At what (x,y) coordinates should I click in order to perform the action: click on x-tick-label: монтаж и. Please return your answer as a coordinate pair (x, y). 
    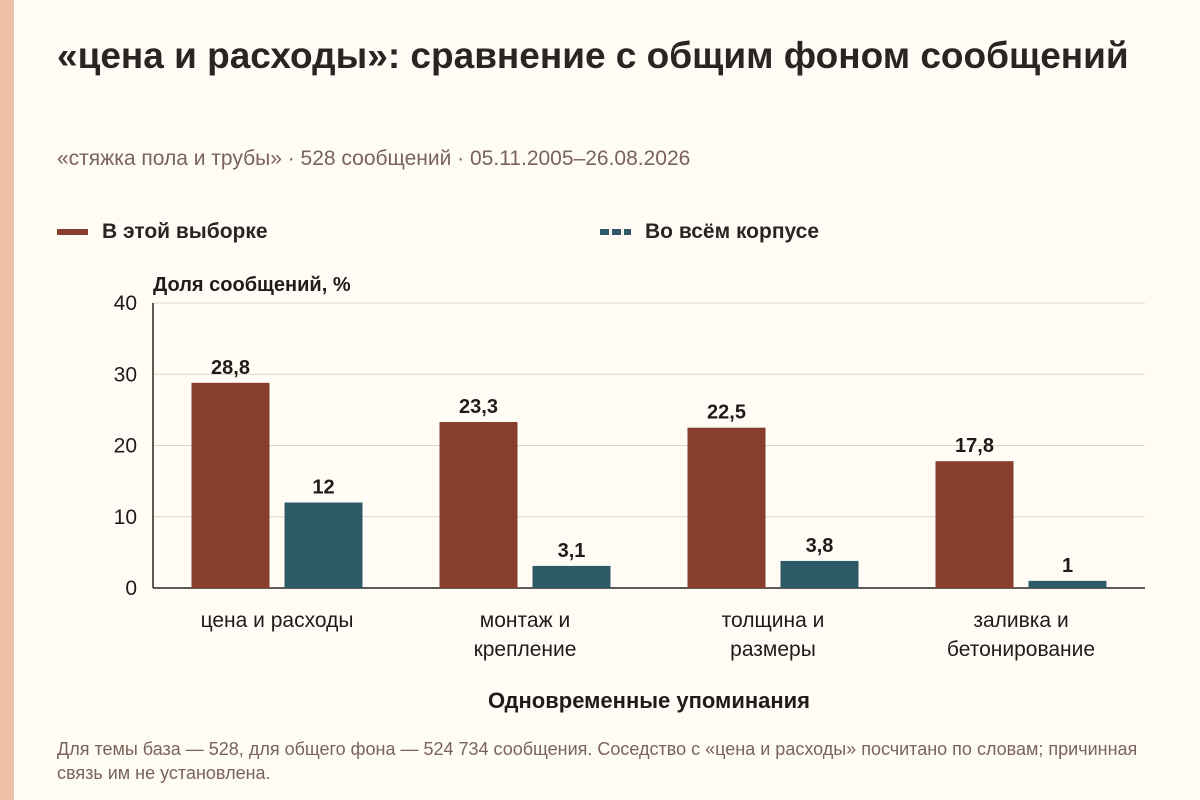
    Looking at the image, I should click on (525, 620).